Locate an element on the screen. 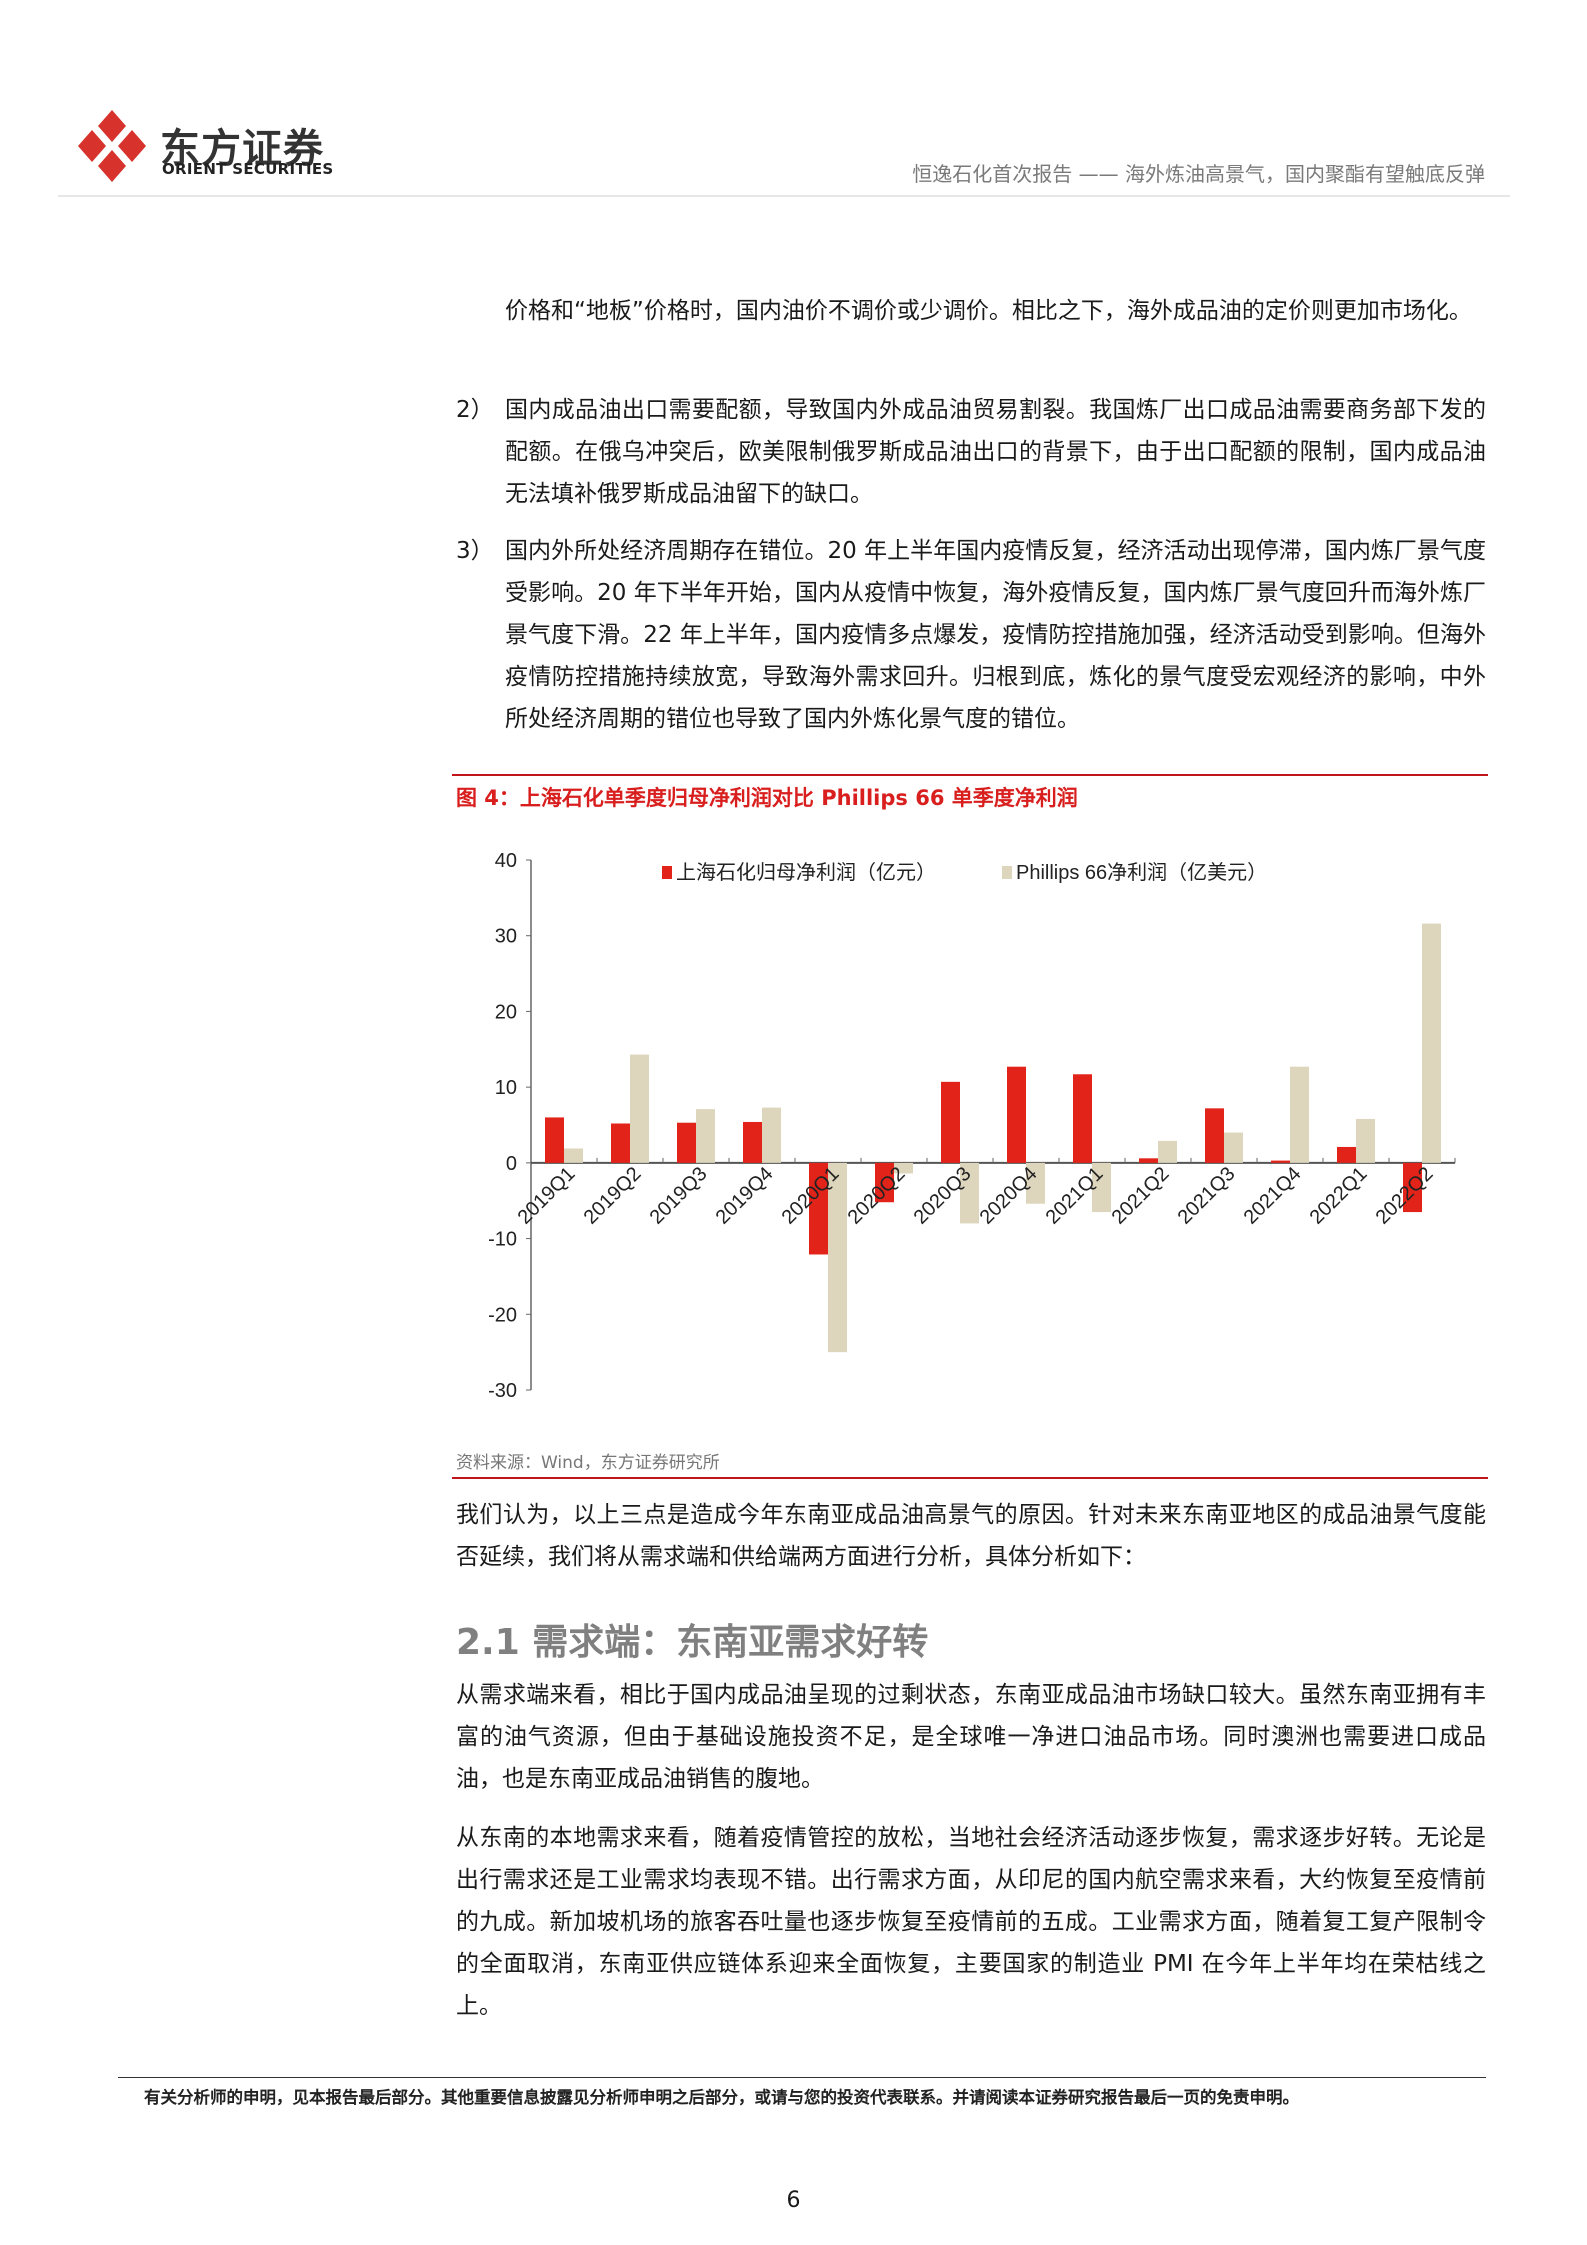 The height and width of the screenshot is (2245, 1587). bar-series-1-2019Q4 is located at coordinates (752, 1142).